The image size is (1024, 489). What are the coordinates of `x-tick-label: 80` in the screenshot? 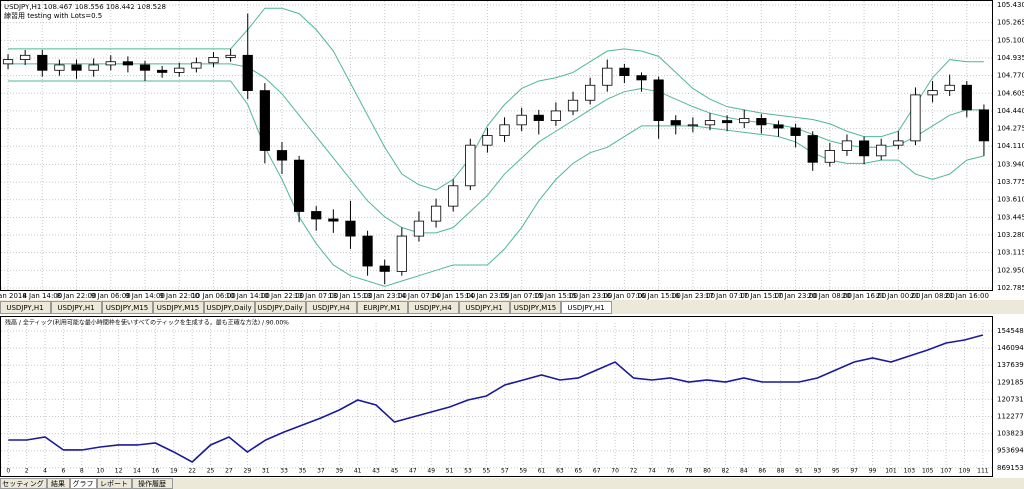 It's located at (707, 471).